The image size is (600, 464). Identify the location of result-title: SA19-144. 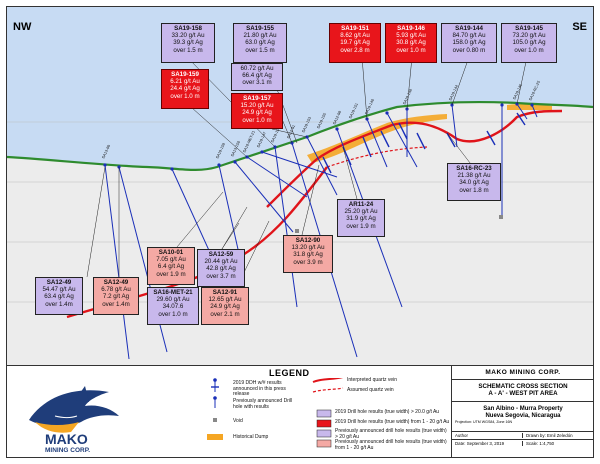
(469, 28).